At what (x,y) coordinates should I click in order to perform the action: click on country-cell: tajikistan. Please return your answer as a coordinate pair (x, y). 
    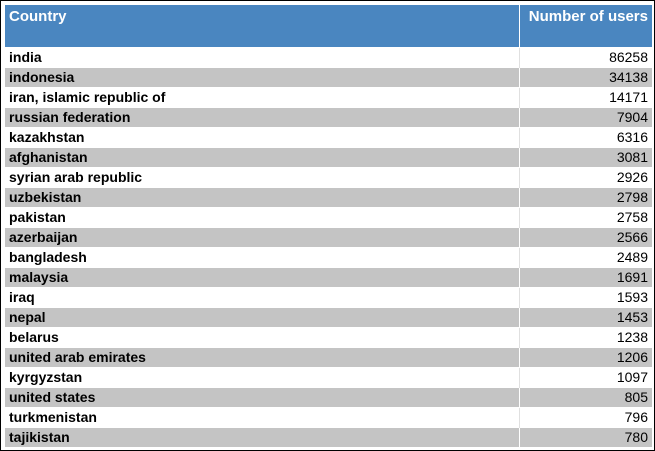
    Looking at the image, I should click on (262, 437).